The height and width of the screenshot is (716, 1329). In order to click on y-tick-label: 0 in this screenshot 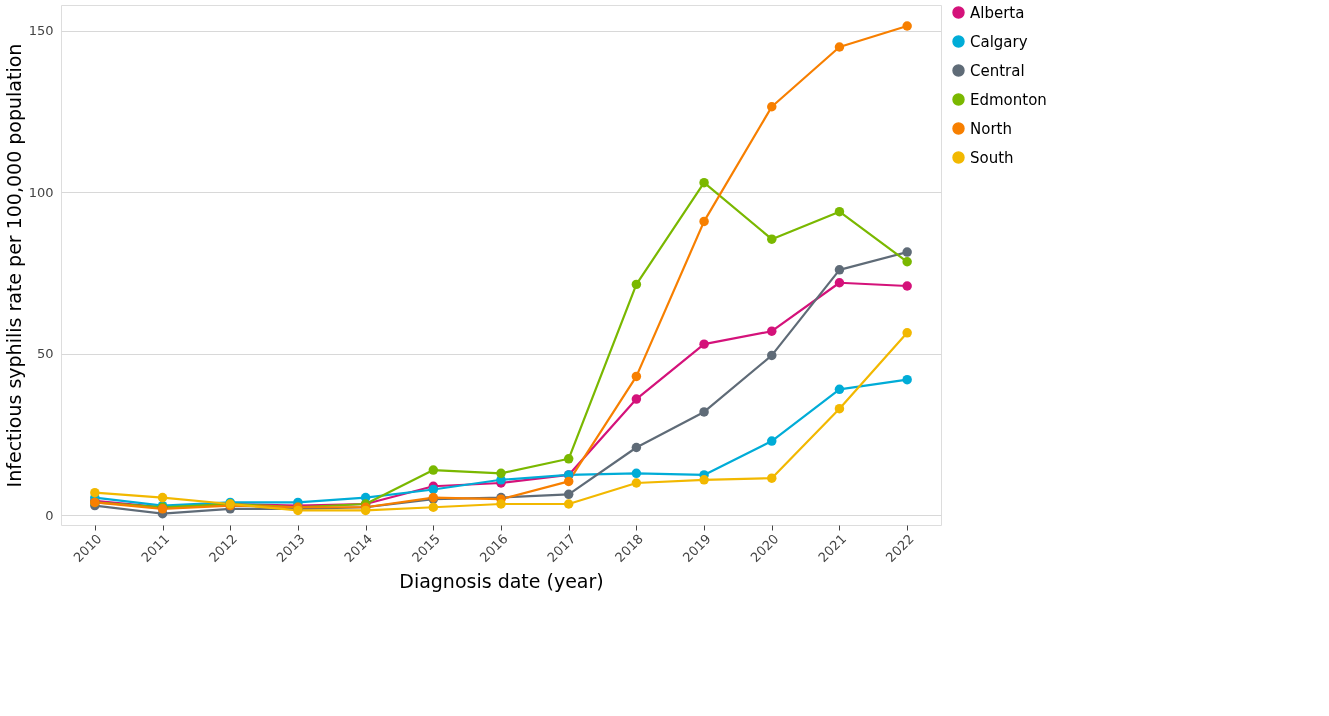, I will do `click(49, 515)`.